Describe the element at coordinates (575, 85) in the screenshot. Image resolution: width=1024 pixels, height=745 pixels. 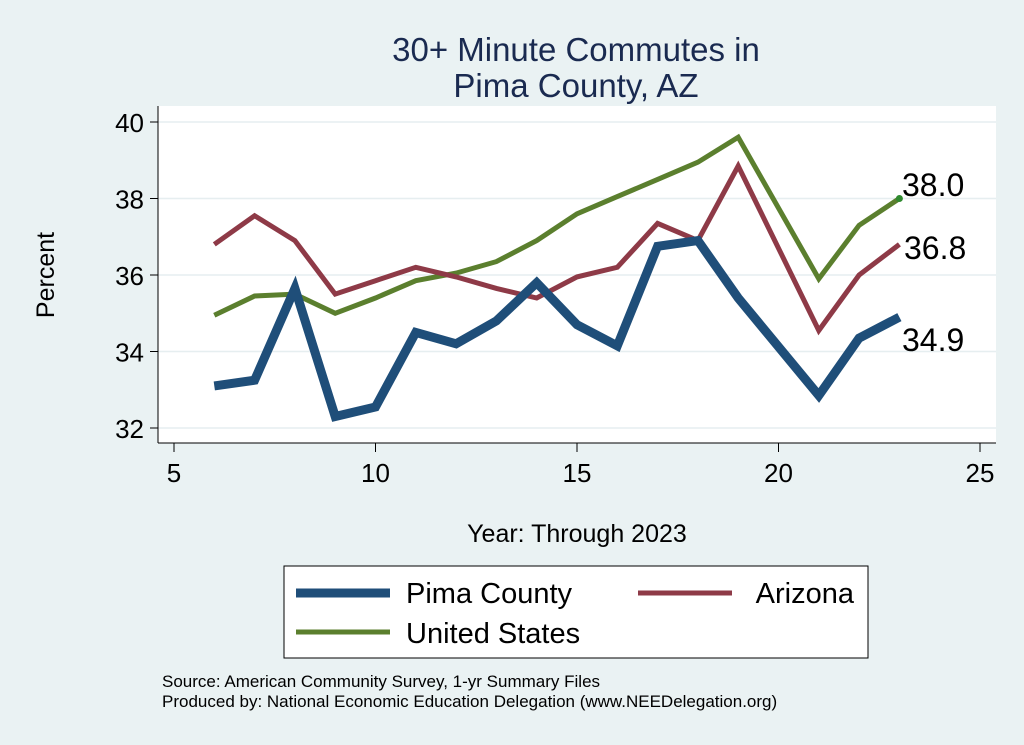
I see `chart-title-line-2: Pima County, AZ` at that location.